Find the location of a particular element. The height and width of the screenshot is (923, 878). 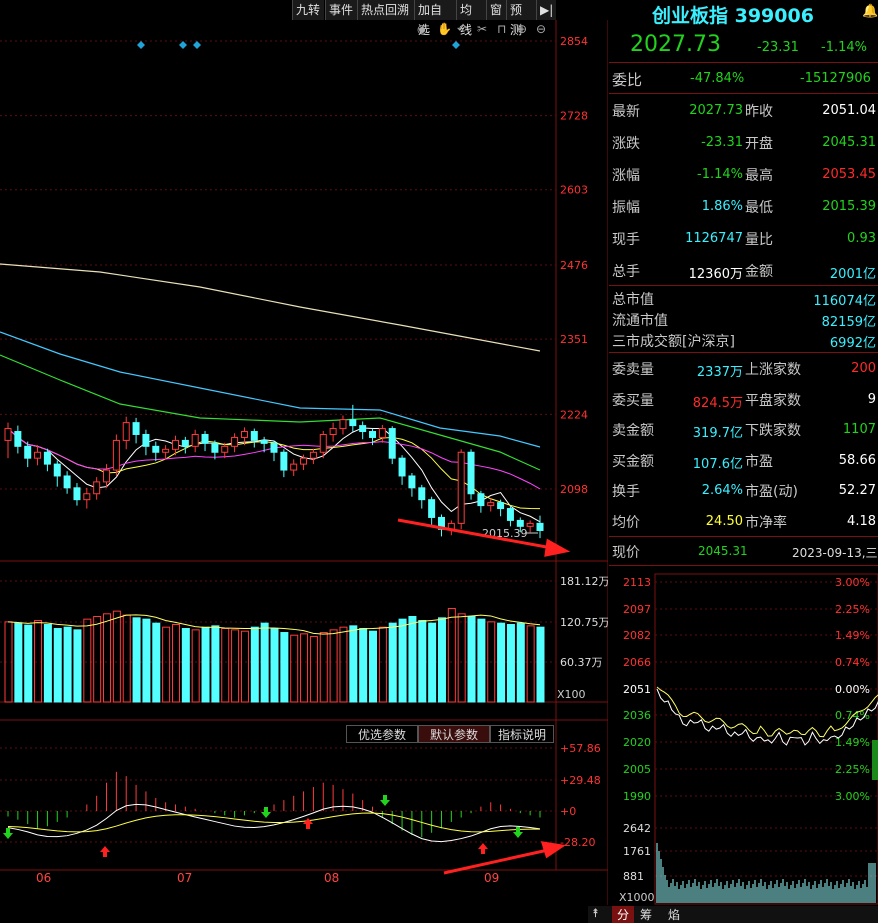

tab-optimized-params: 优选参数 is located at coordinates (382, 734).